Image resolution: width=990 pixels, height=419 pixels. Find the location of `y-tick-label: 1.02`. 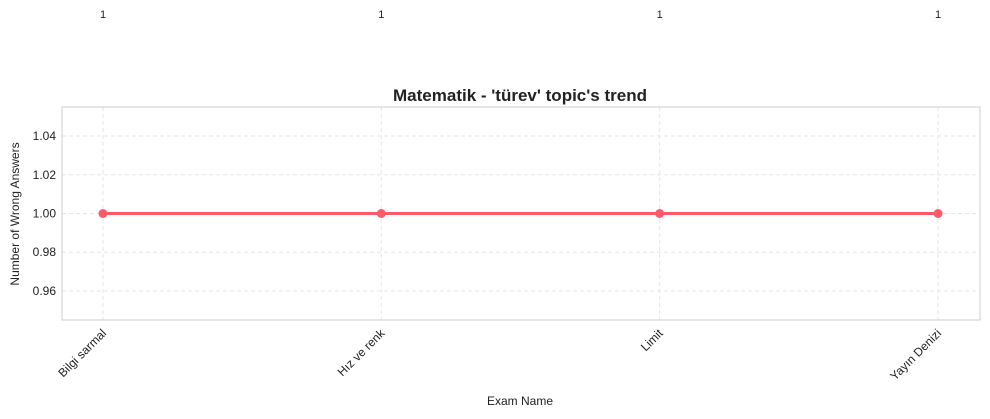

y-tick-label: 1.02 is located at coordinates (45, 175).